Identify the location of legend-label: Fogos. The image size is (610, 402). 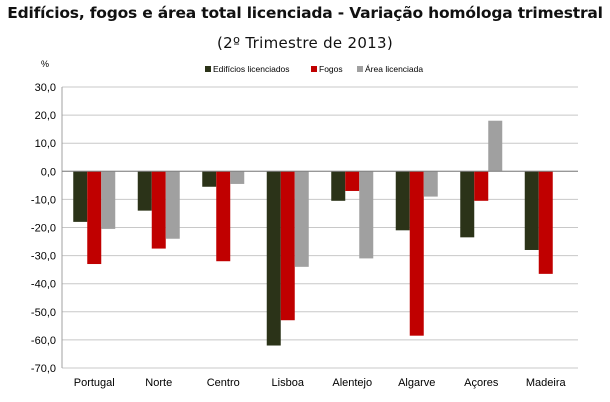
(331, 69).